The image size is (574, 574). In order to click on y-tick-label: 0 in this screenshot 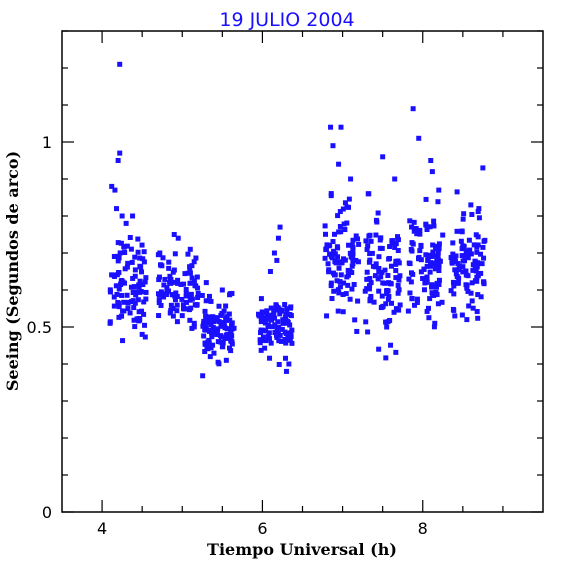, I will do `click(47, 512)`.